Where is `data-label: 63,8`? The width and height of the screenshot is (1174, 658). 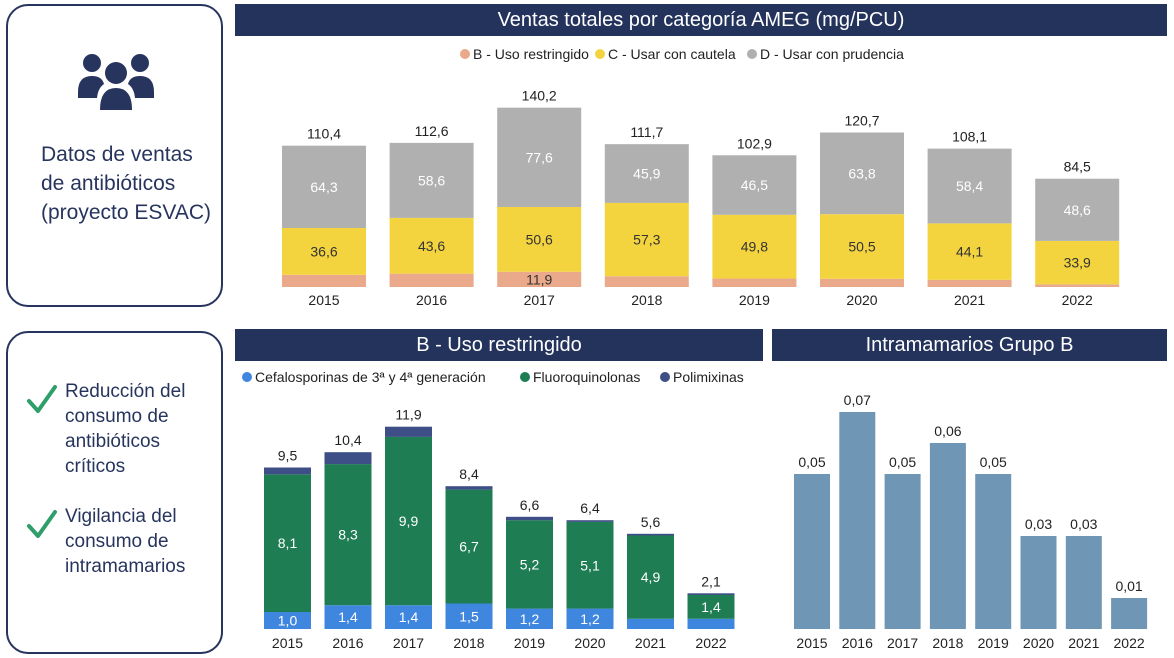
data-label: 63,8 is located at coordinates (861, 173).